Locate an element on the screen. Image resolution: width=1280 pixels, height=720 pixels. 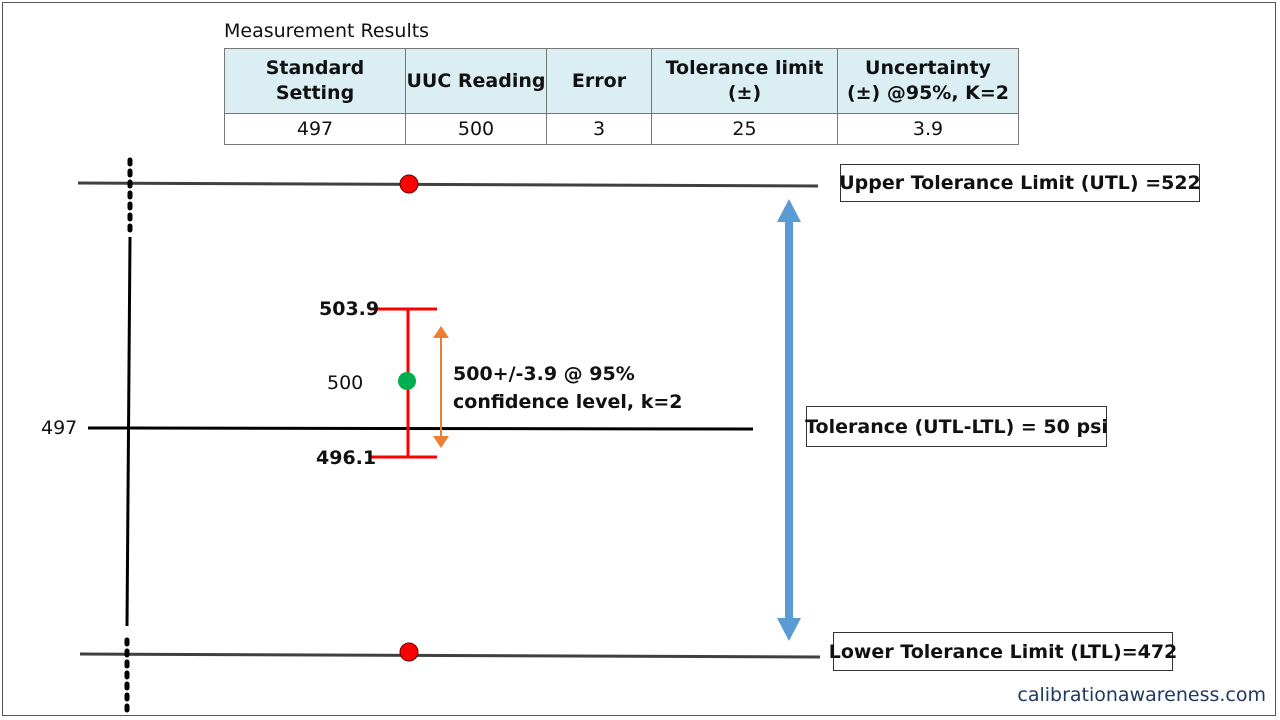
table-row: 497 500 3 25 3.9 is located at coordinates (621, 129).